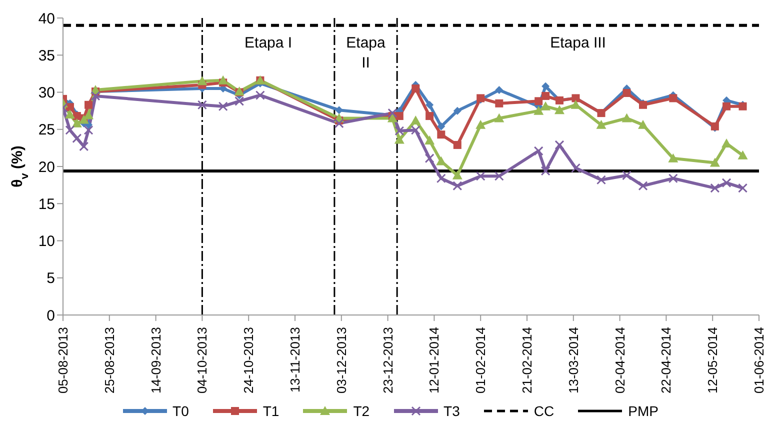 Image resolution: width=779 pixels, height=435 pixels. Describe the element at coordinates (452, 411) in the screenshot. I see `legend-label: T3` at that location.